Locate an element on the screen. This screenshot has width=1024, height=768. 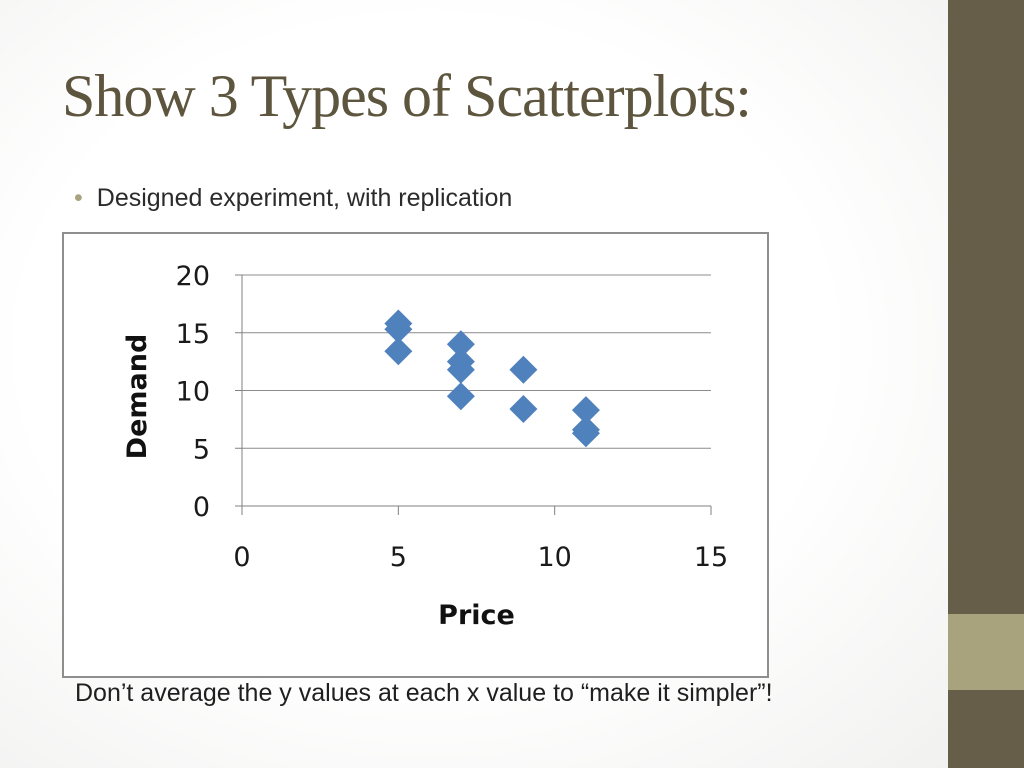
y-tick-label: 5 is located at coordinates (201, 449).